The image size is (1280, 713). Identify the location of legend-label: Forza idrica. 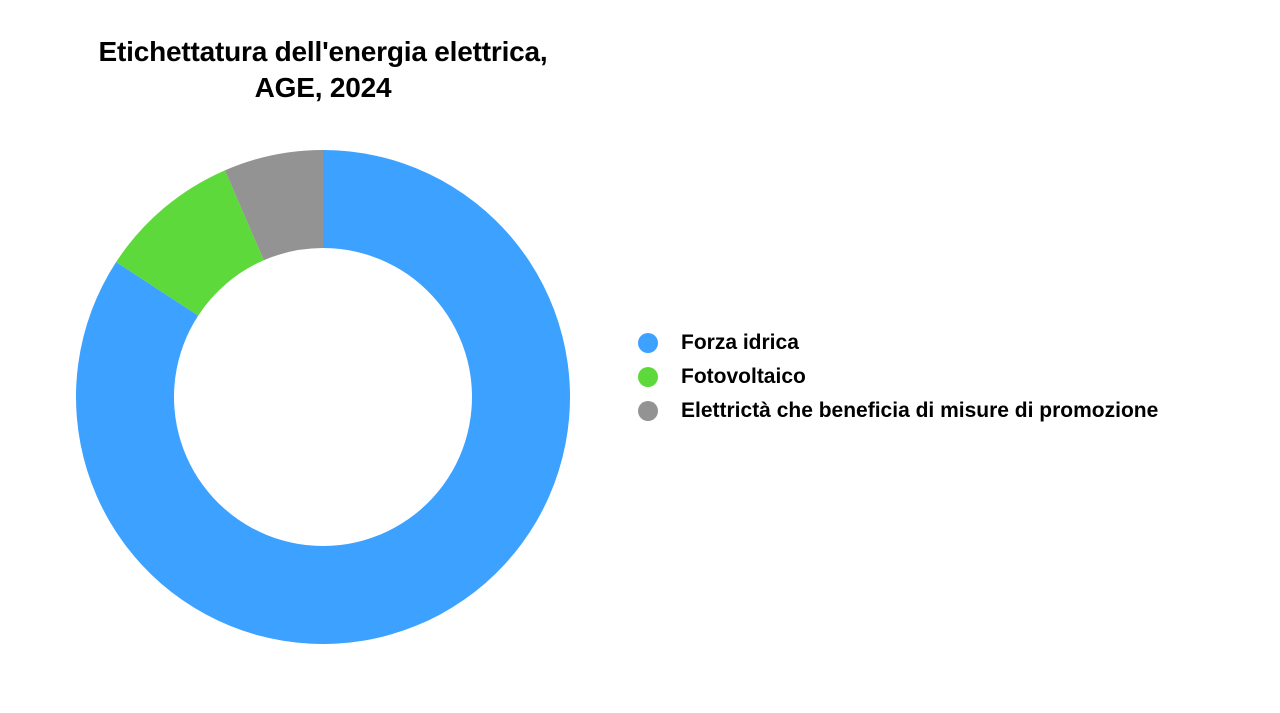
(740, 342).